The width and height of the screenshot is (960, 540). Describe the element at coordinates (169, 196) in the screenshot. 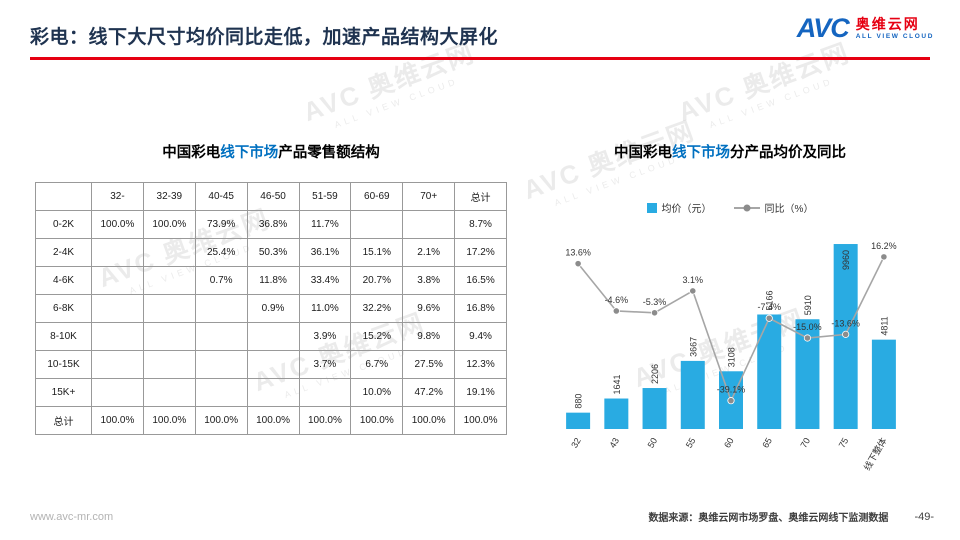

I see `column-header: 32-39` at that location.